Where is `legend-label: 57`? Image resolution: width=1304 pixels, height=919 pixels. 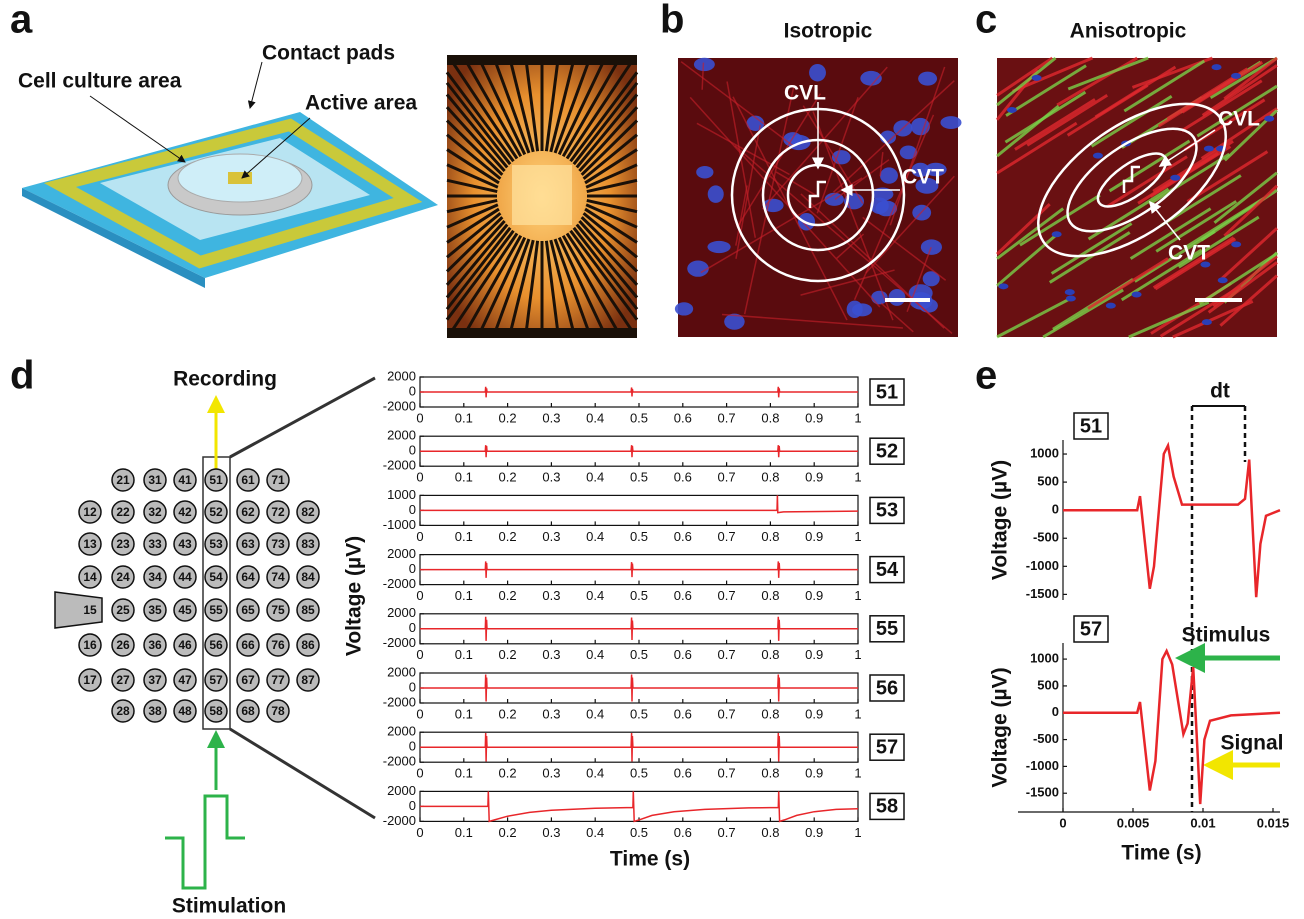 legend-label: 57 is located at coordinates (887, 747).